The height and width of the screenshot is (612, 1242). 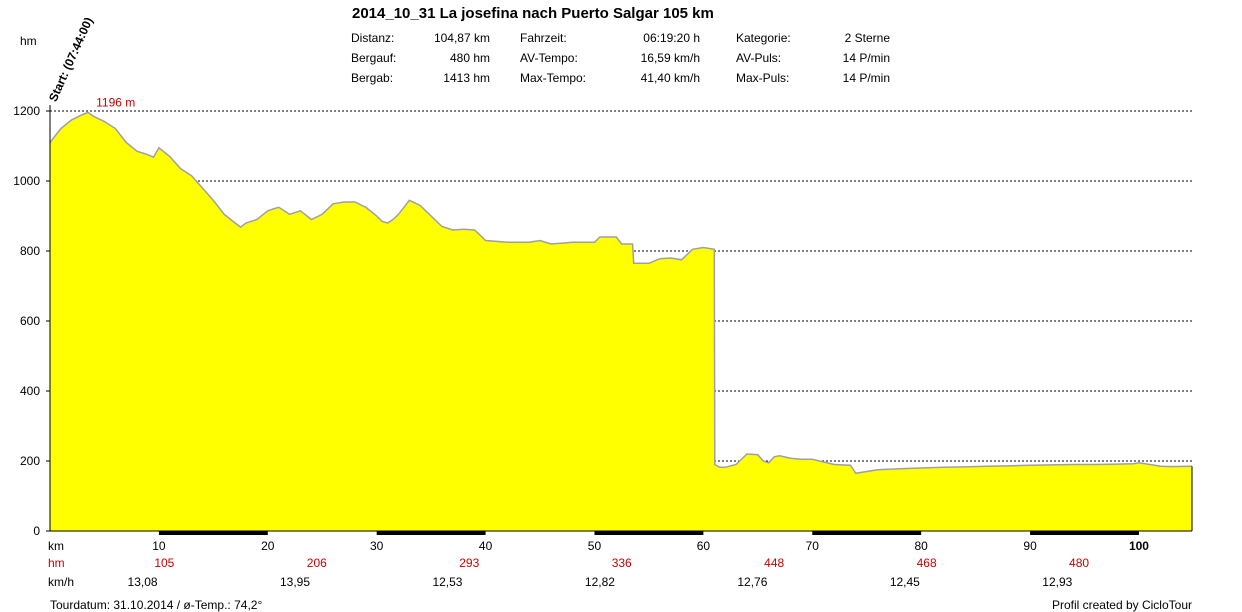 What do you see at coordinates (1079, 563) in the screenshot?
I see `climb-value: 480` at bounding box center [1079, 563].